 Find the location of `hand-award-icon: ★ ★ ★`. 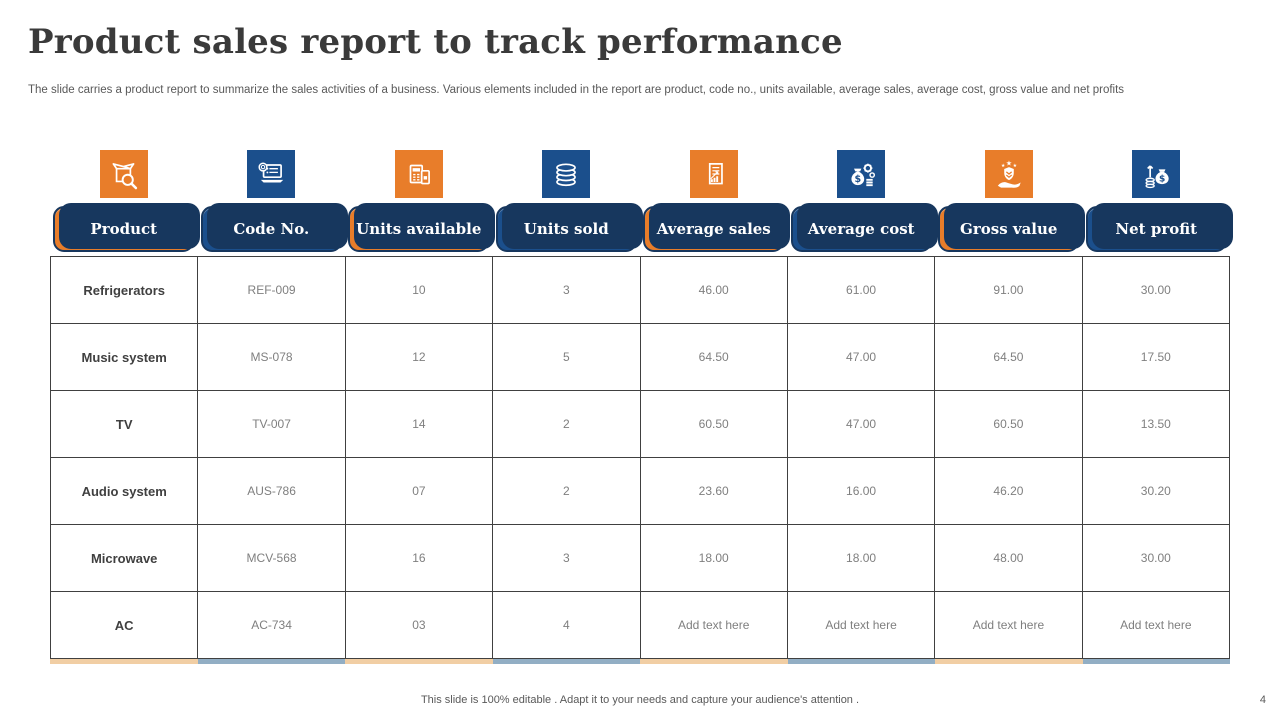

hand-award-icon: ★ ★ ★ is located at coordinates (1008, 174).